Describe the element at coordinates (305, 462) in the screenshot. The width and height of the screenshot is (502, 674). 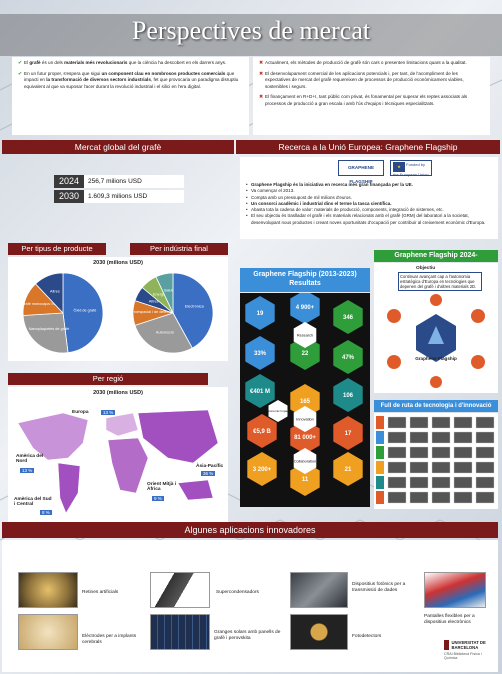
I see `category-label: Collaboration` at that location.